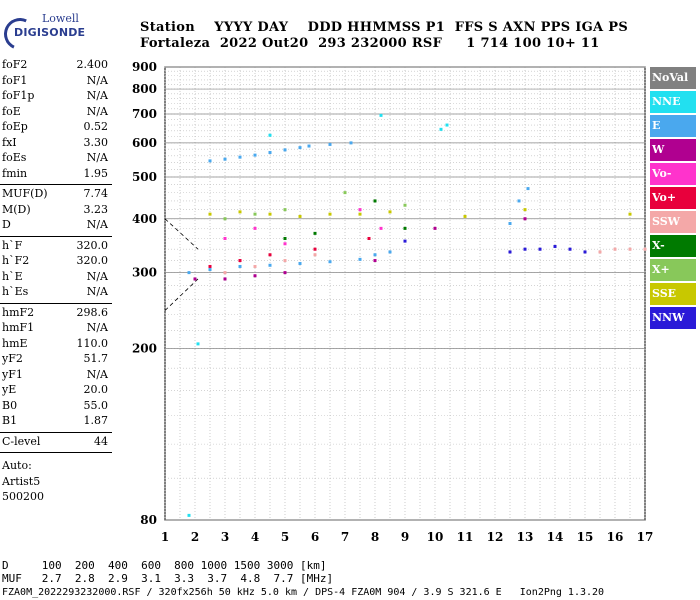 The image size is (700, 600). What do you see at coordinates (56, 113) in the screenshot?
I see `param-row: foE N/A` at bounding box center [56, 113].